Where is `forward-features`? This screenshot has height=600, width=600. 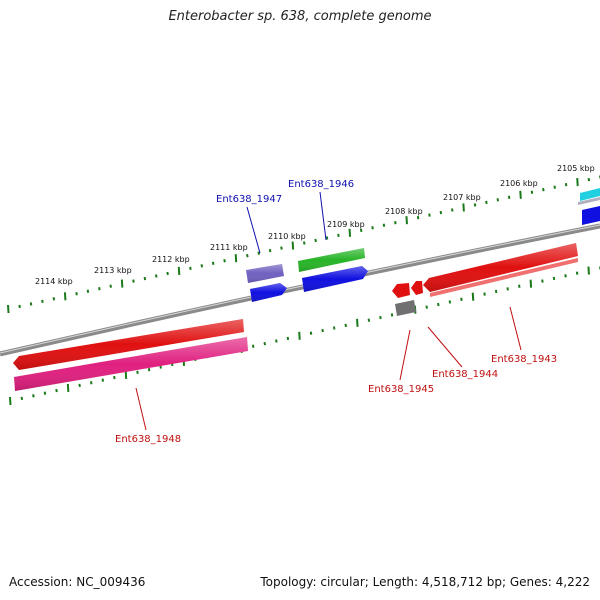
forward-features is located at coordinates (423, 245).